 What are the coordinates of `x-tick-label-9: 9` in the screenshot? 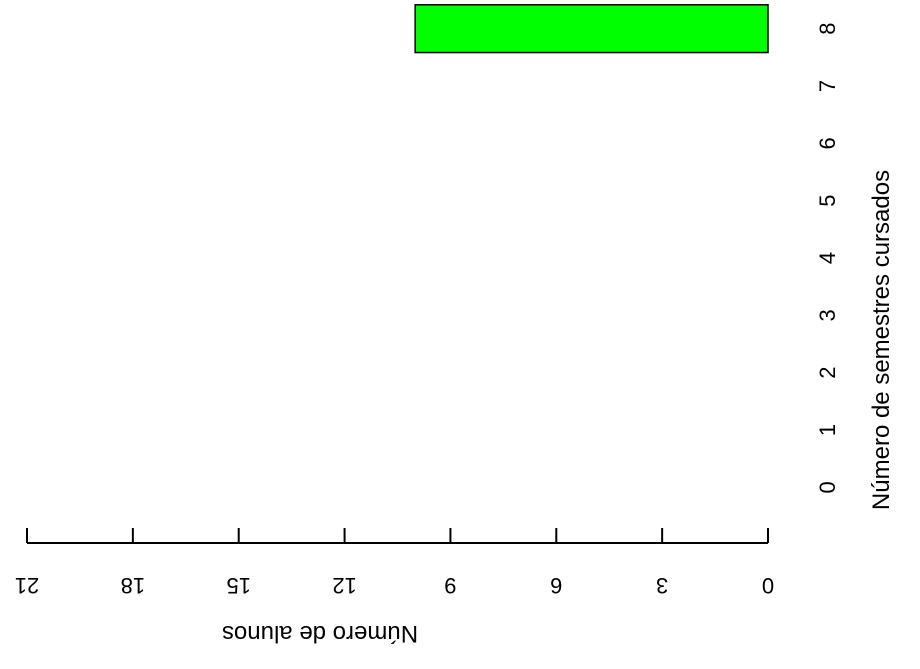 It's located at (450, 585).